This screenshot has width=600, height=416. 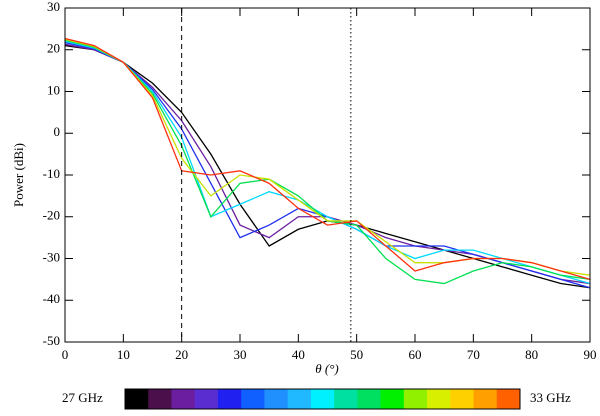 What do you see at coordinates (181, 354) in the screenshot?
I see `x-tick-label: 20` at bounding box center [181, 354].